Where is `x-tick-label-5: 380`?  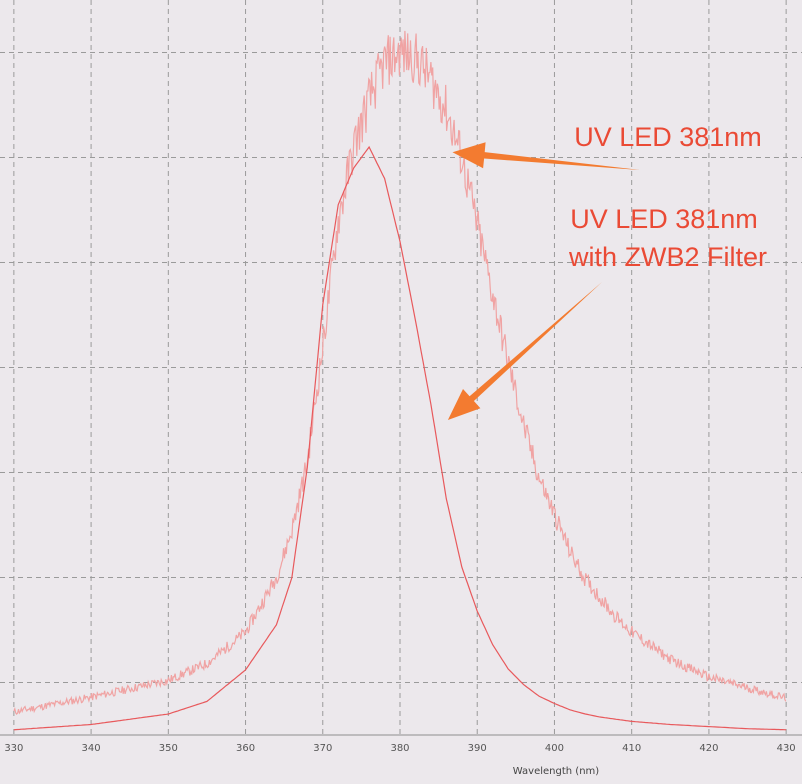
x-tick-label-5: 380 is located at coordinates (399, 748).